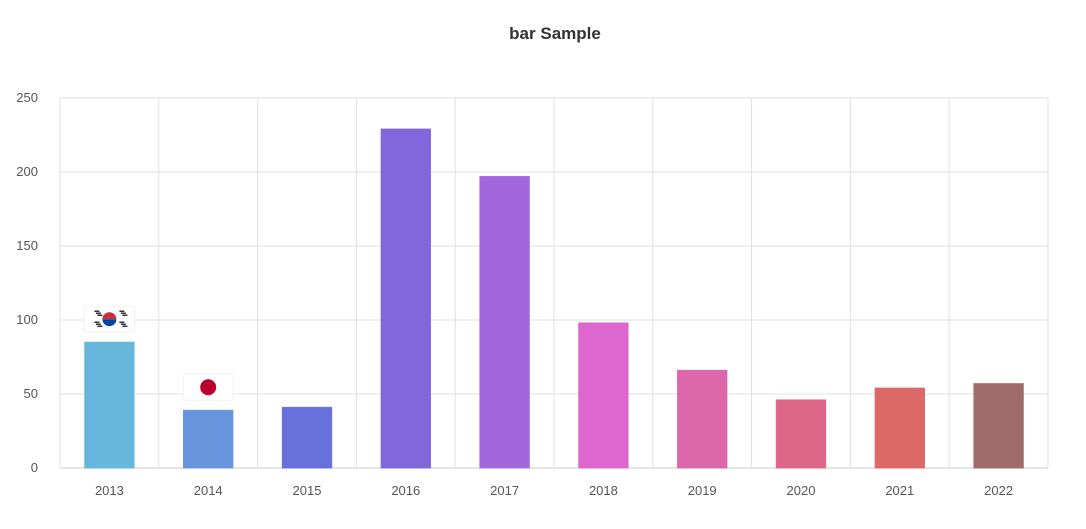  I want to click on bar-2020, so click(801, 434).